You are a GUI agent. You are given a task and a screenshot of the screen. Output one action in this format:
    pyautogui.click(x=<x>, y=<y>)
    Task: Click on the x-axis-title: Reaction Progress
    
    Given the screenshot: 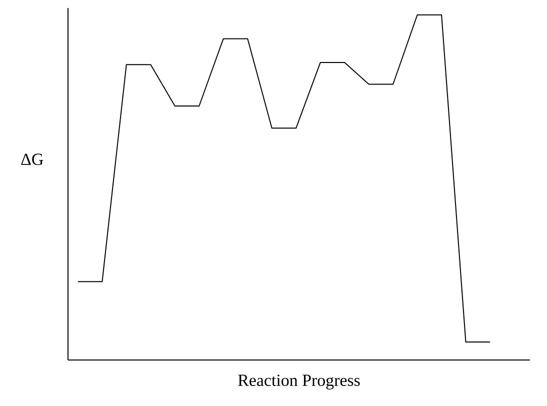 What is the action you would take?
    pyautogui.click(x=299, y=382)
    